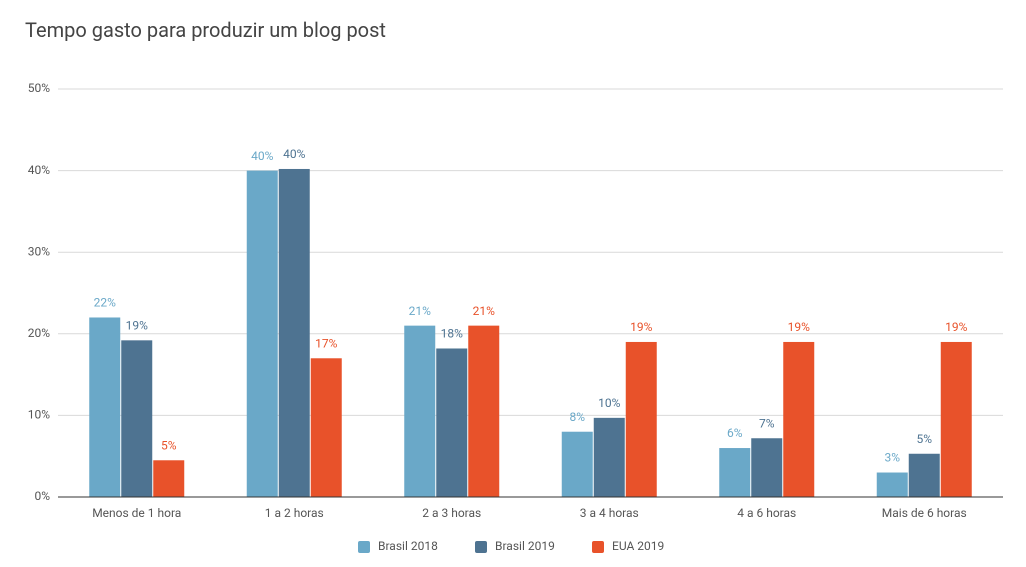 Image resolution: width=1026 pixels, height=567 pixels. What do you see at coordinates (408, 546) in the screenshot?
I see `legend-label: Brasil 2018` at bounding box center [408, 546].